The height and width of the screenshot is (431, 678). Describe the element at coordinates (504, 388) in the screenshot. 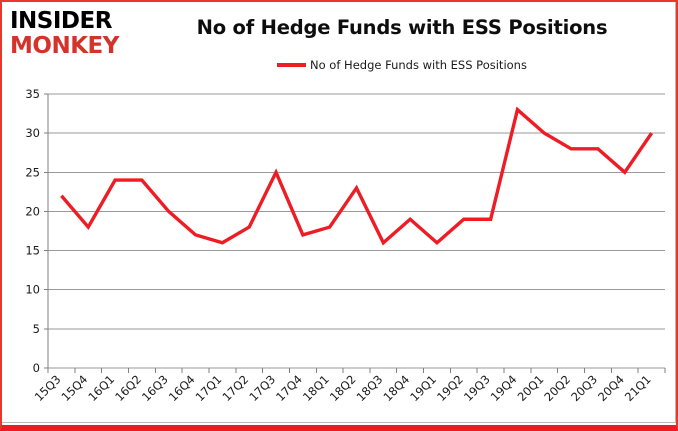

I see `x-tick-label-19Q4: 19Q4` at that location.